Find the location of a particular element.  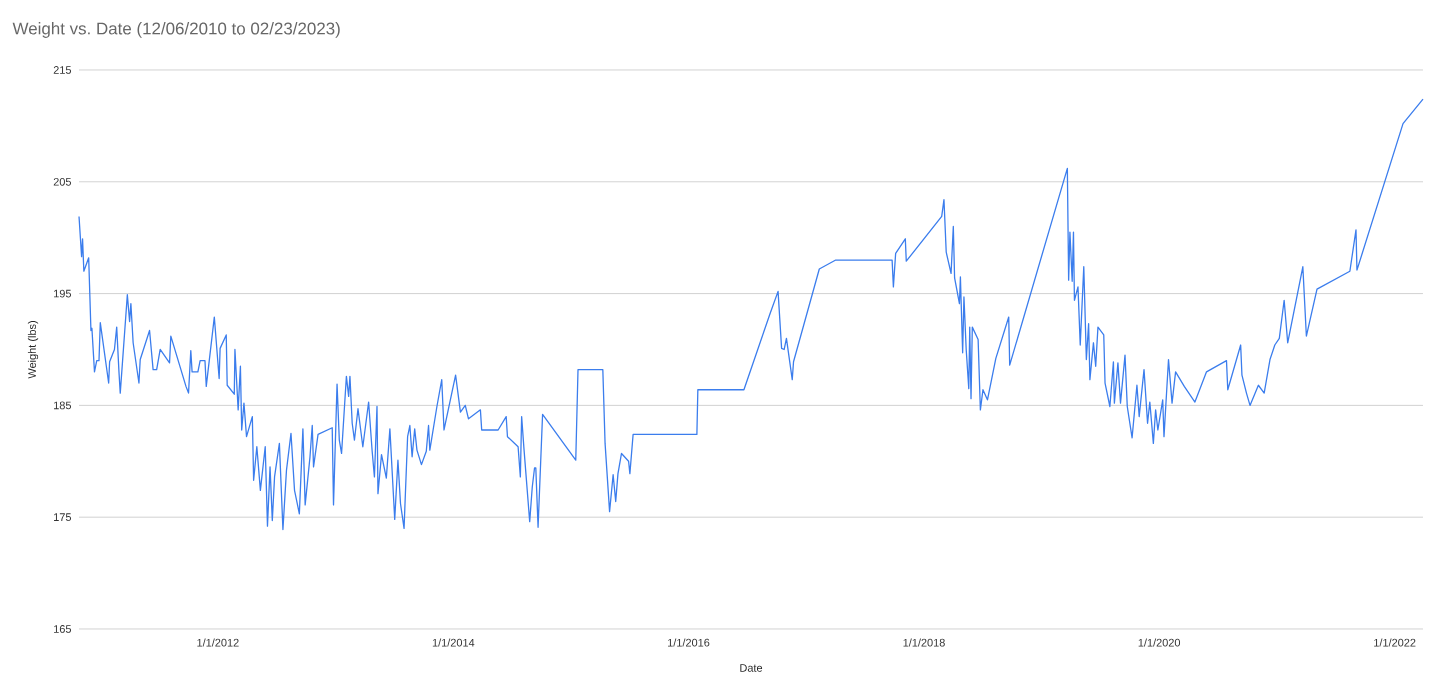

x-tick-label: 1/1/2016 is located at coordinates (689, 642).